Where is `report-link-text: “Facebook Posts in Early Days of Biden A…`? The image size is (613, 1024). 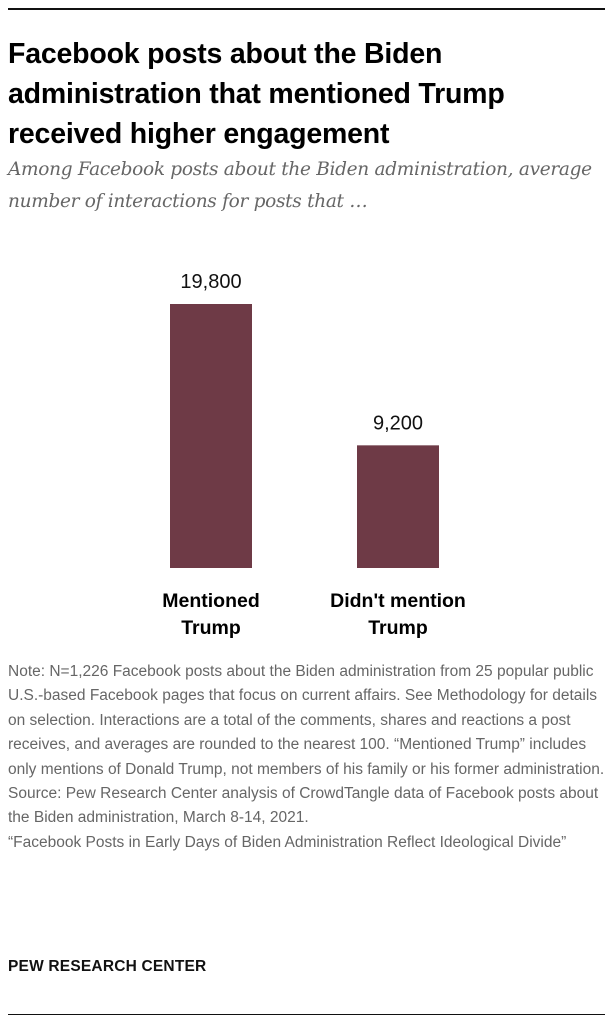
report-link-text: “Facebook Posts in Early Days of Biden A… is located at coordinates (287, 842).